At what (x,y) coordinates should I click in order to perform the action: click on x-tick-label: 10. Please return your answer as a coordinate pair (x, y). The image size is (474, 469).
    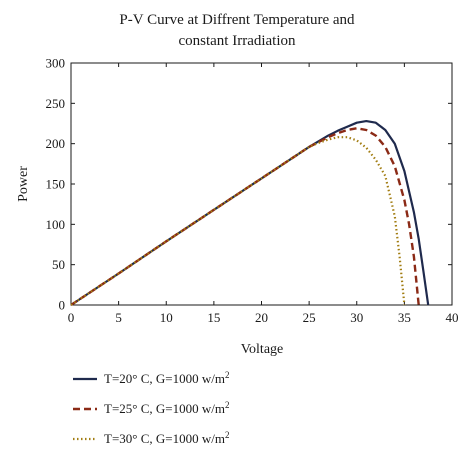
    Looking at the image, I should click on (166, 317).